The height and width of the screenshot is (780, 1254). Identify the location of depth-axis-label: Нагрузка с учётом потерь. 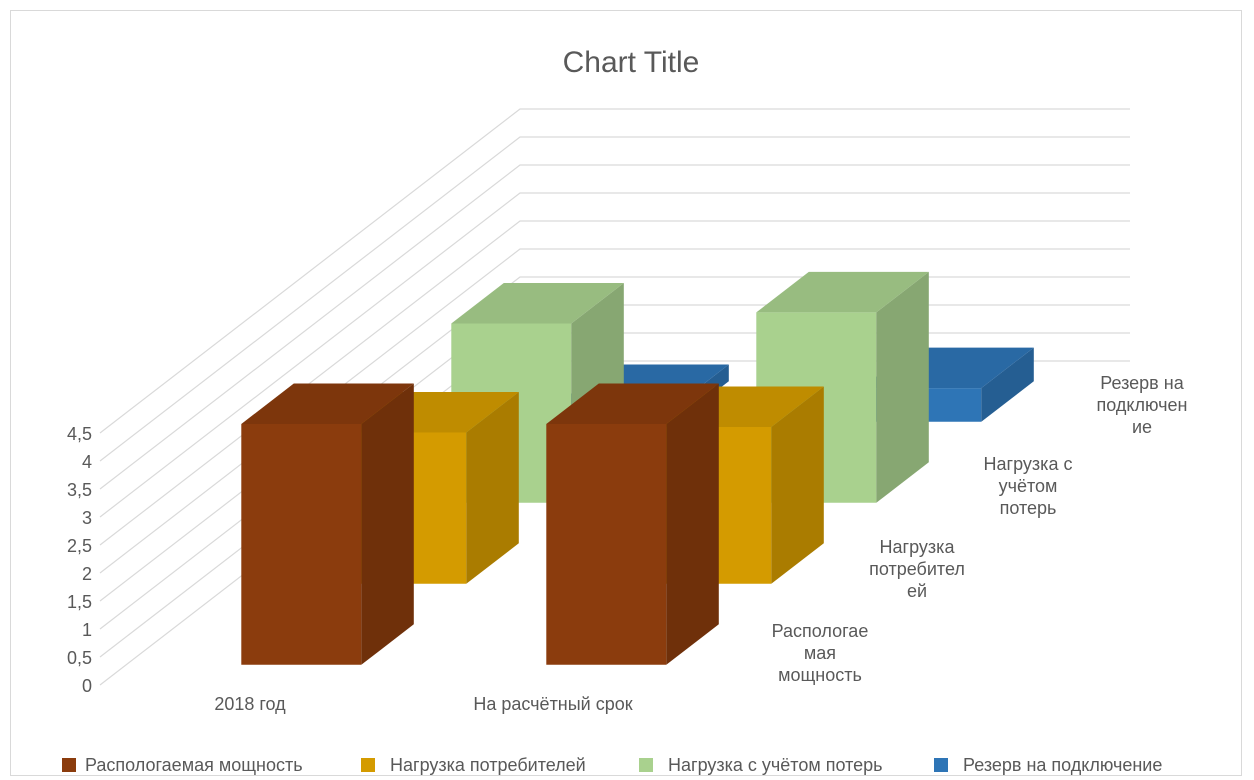
(1028, 486).